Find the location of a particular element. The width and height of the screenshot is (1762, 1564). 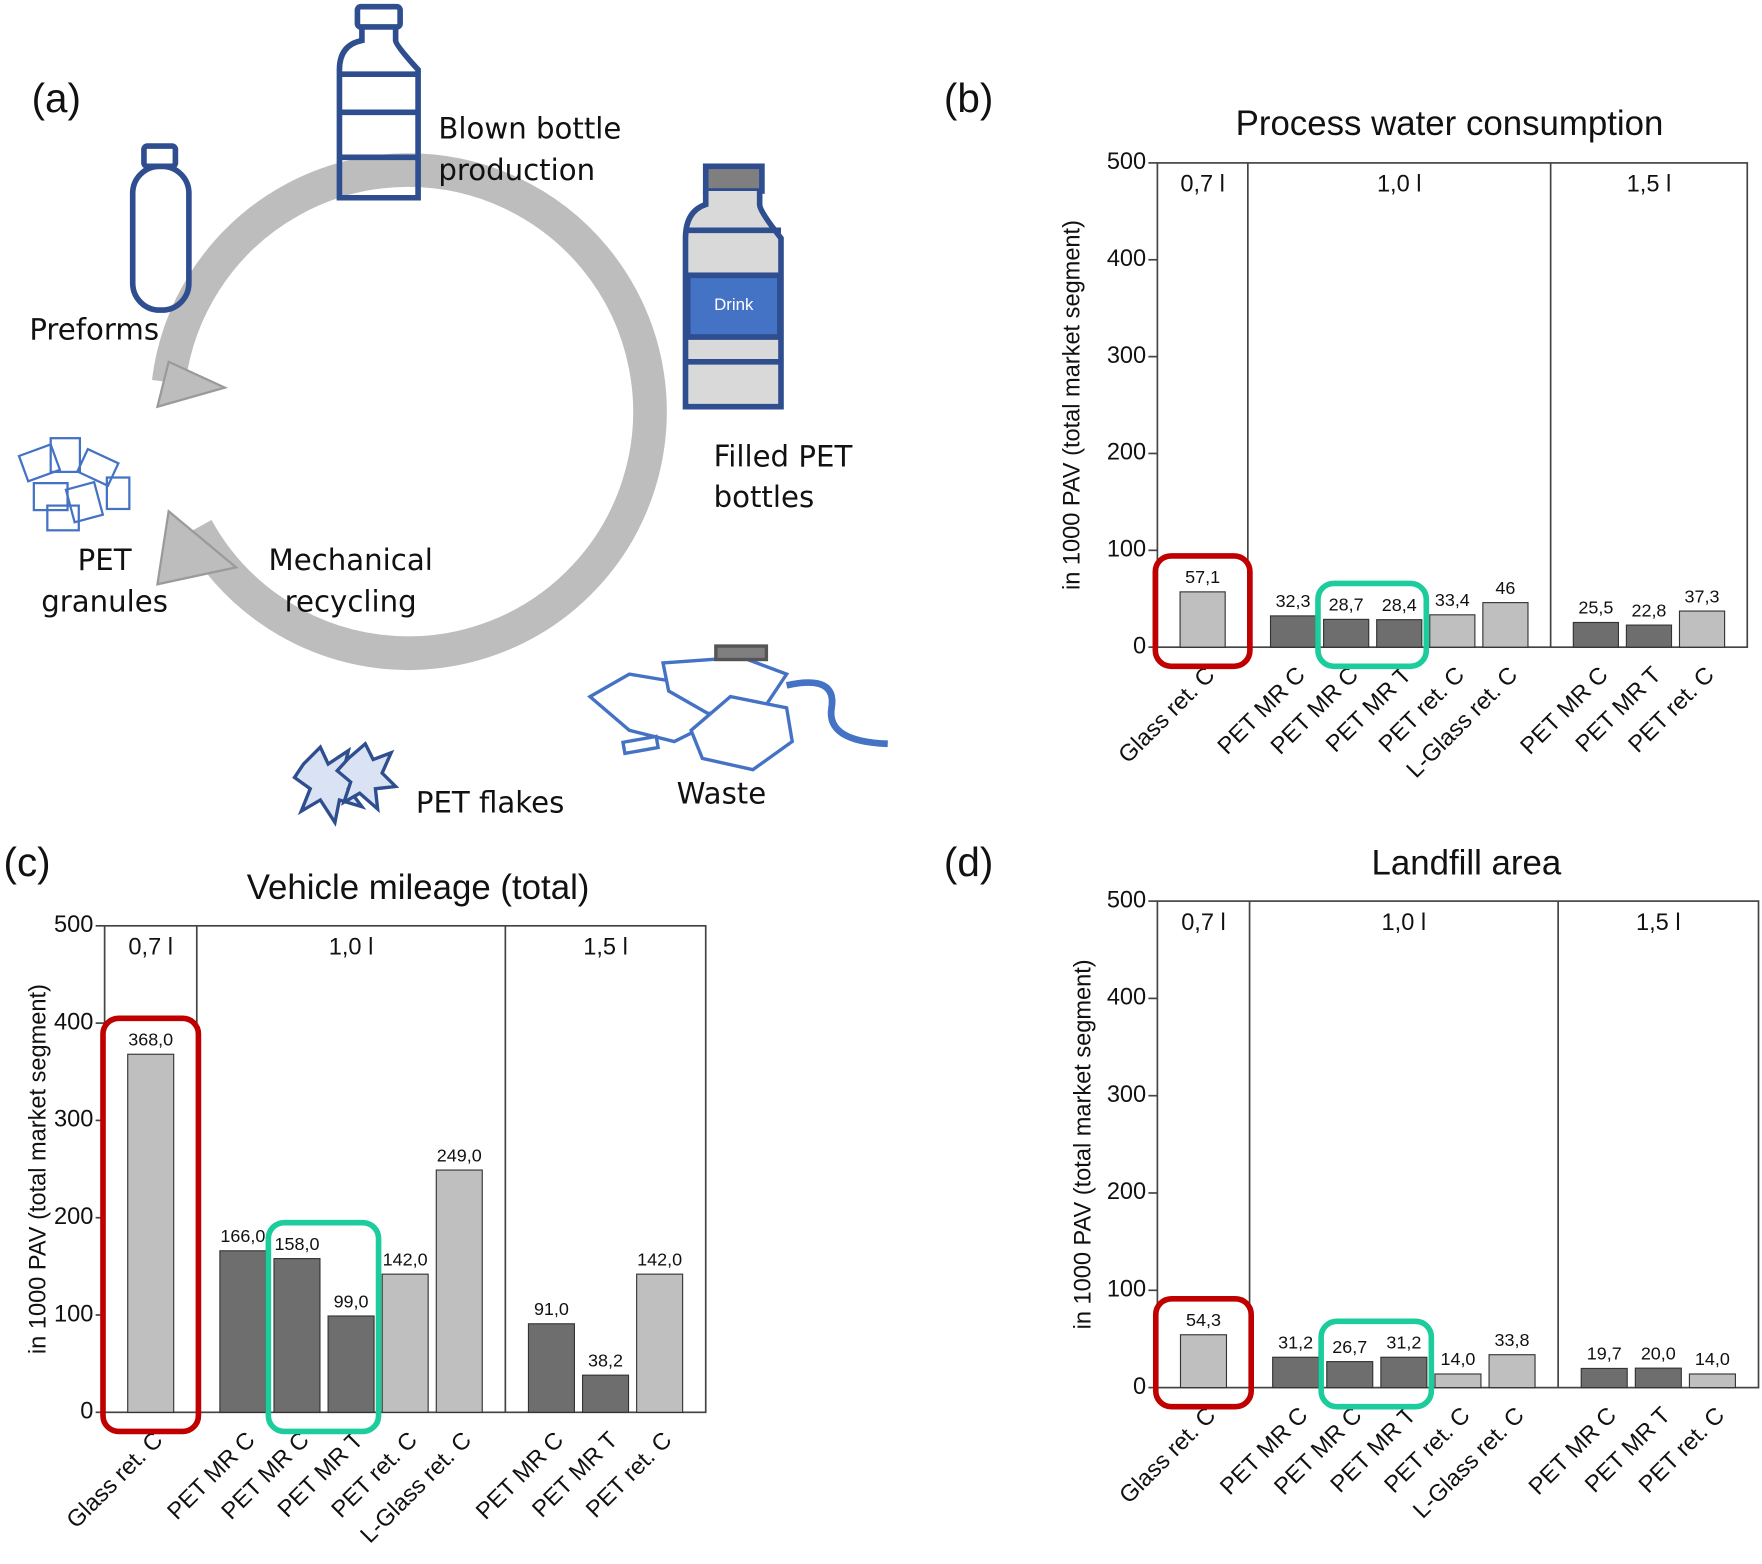

value-label: 46 is located at coordinates (1505, 588).